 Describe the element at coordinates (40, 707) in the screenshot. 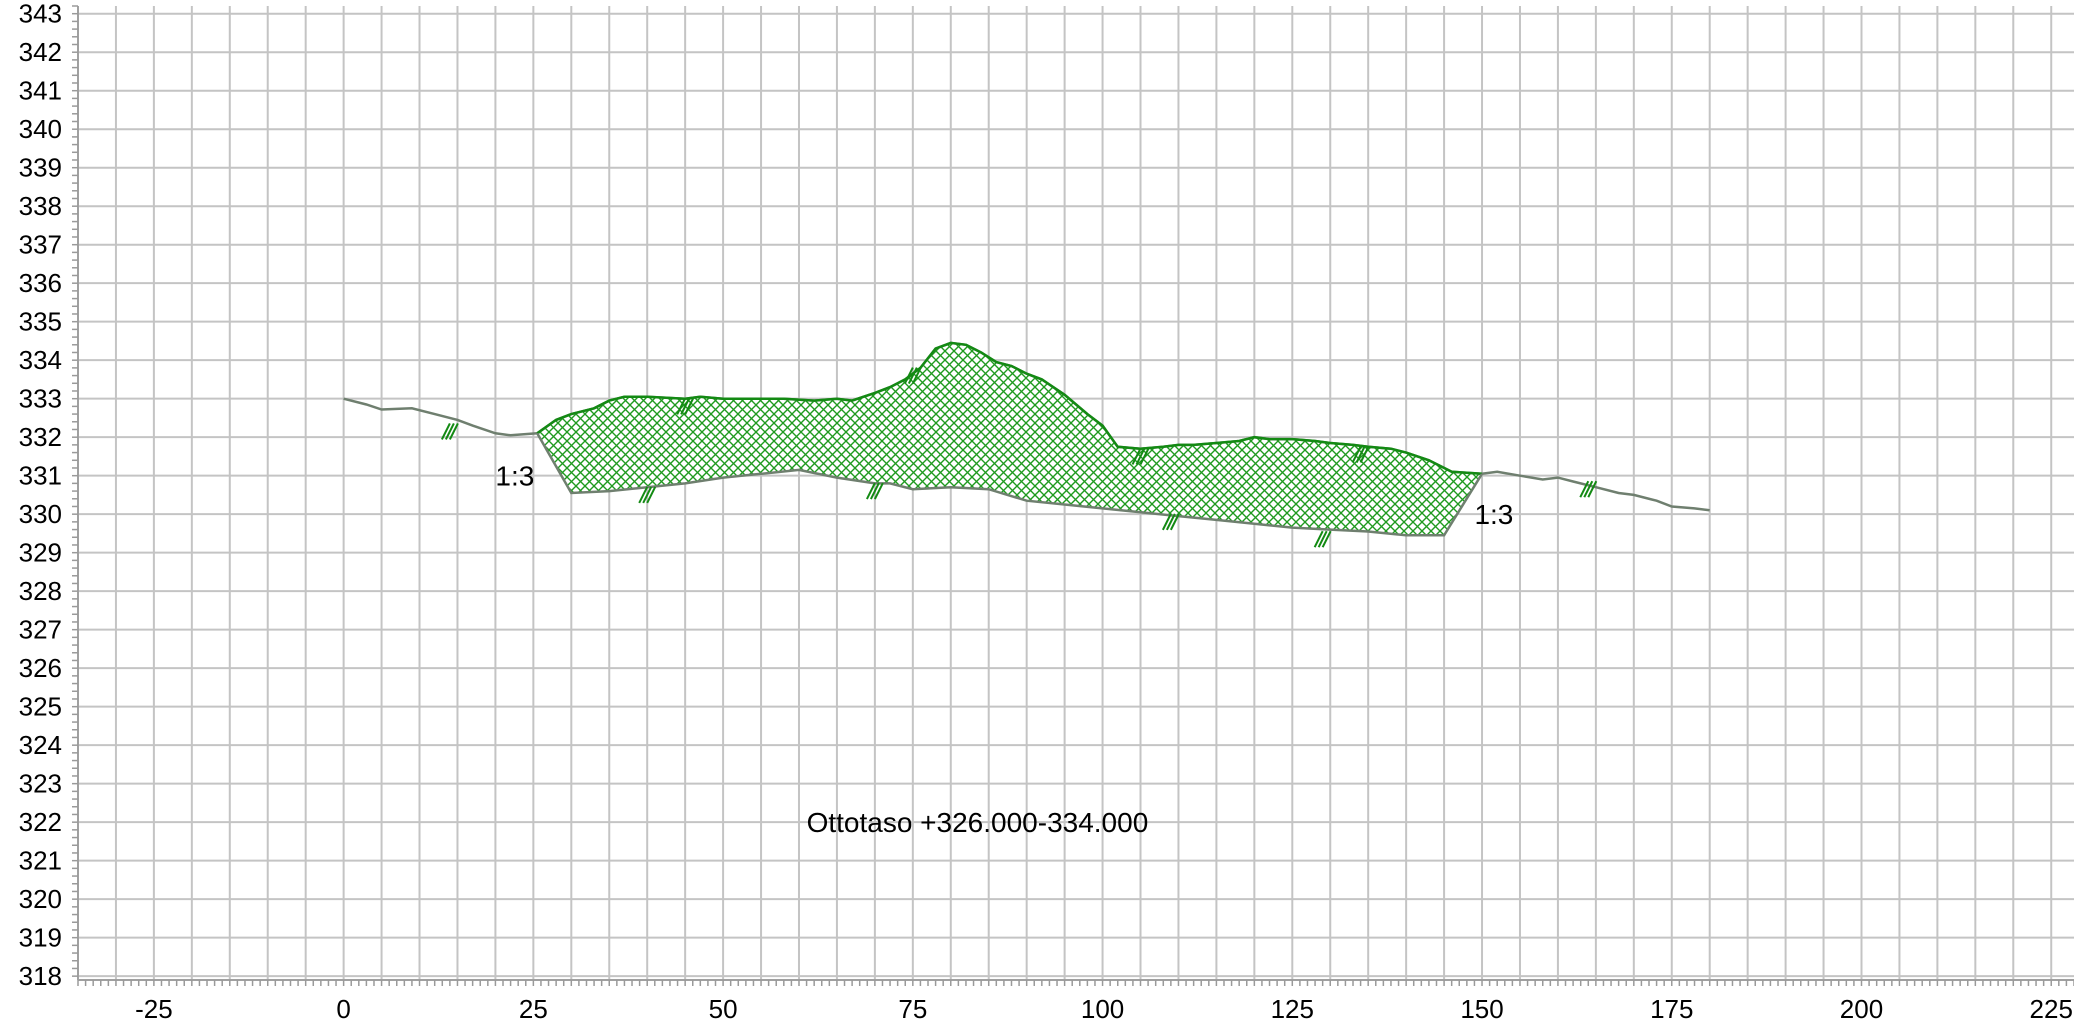

I see `y-tick-label: 325` at that location.